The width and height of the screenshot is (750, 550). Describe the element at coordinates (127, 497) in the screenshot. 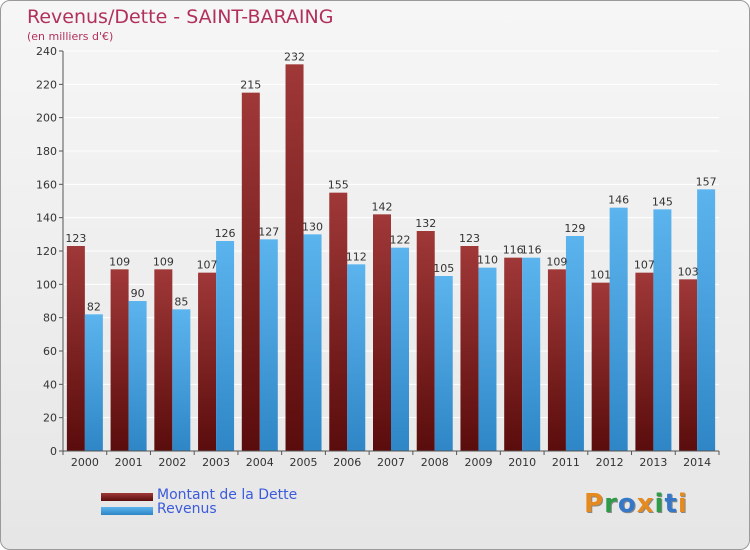

I see `legend-swatch-debt` at that location.